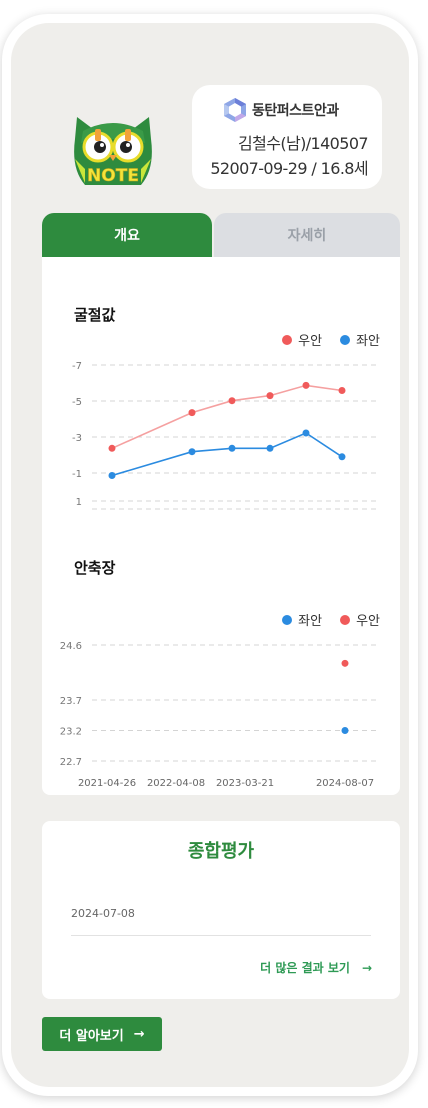 This screenshot has height=1108, width=428. I want to click on y-tick-label: 23.7, so click(71, 701).